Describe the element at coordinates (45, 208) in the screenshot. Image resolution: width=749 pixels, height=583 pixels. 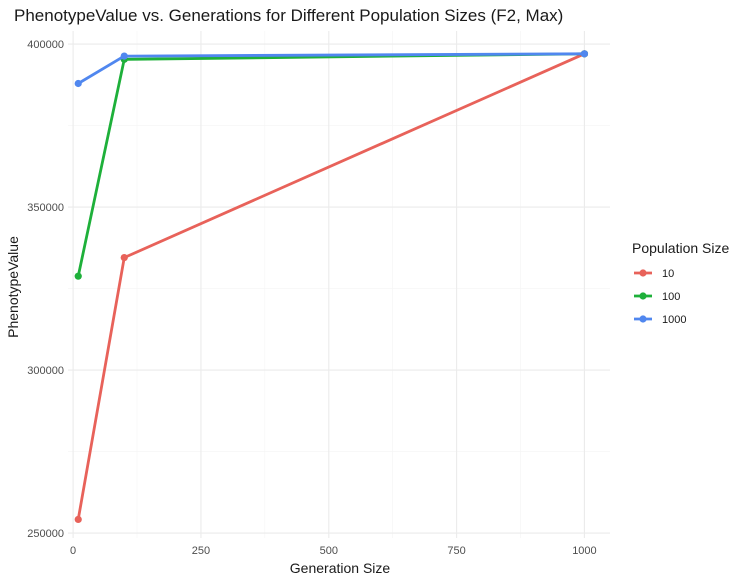
I see `y-tick-label: 350000` at that location.